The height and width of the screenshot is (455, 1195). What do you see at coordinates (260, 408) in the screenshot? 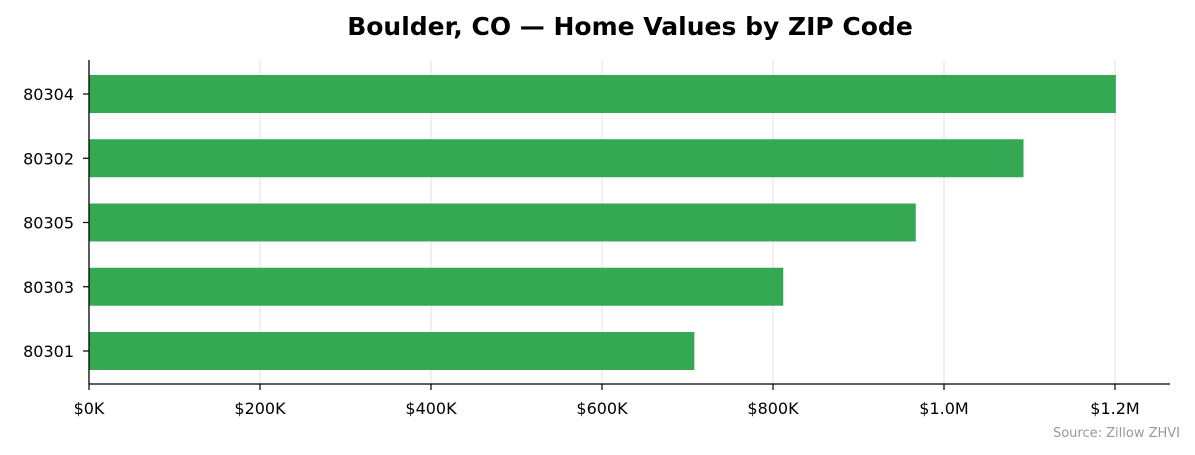
I see `x-tick-label: $200K` at bounding box center [260, 408].